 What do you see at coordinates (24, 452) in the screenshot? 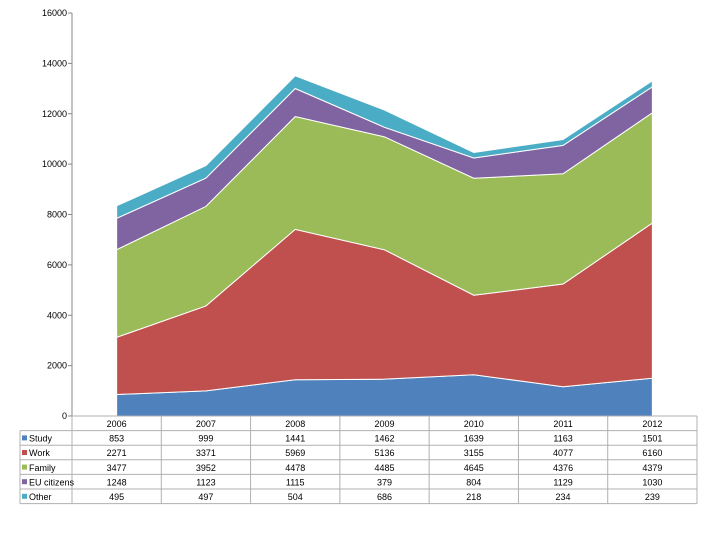
I see `legend-key-work` at bounding box center [24, 452].